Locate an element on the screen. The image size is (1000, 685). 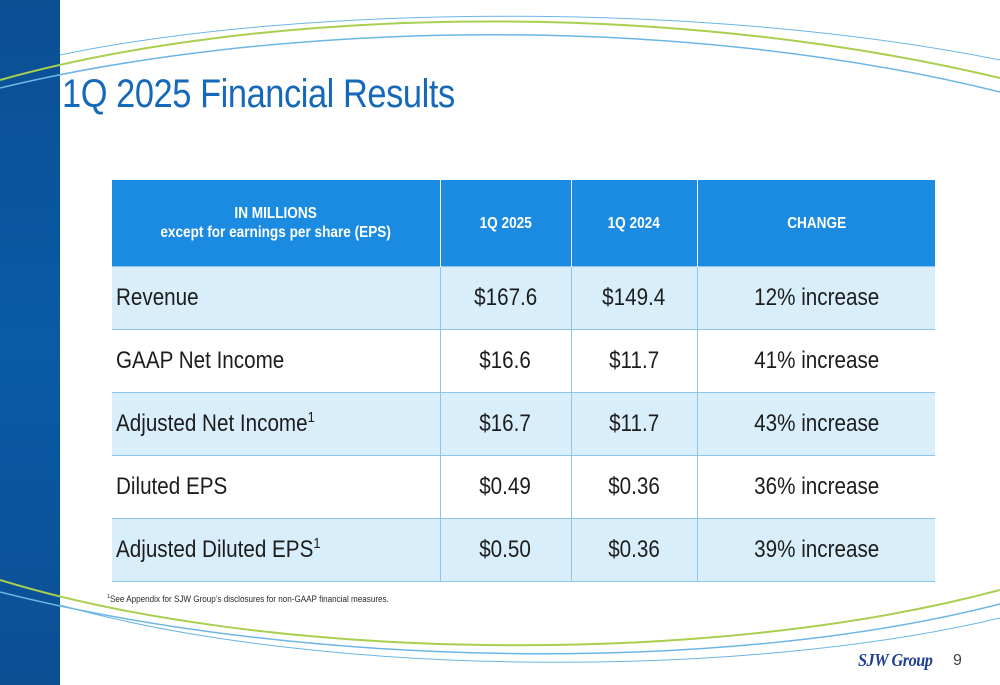
value-1q2025: $0.49 is located at coordinates (506, 487).